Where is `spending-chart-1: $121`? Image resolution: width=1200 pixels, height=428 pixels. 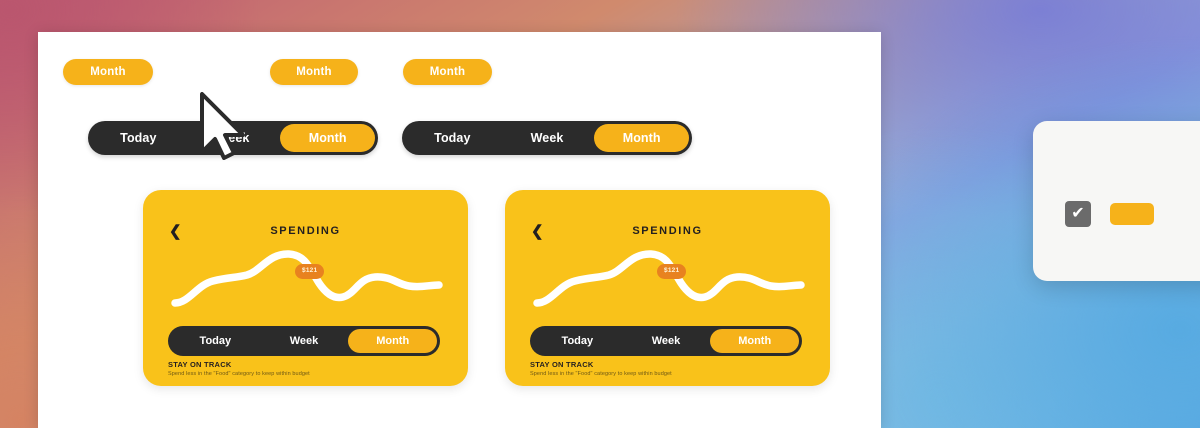
spending-chart-1: $121 is located at coordinates (305, 279).